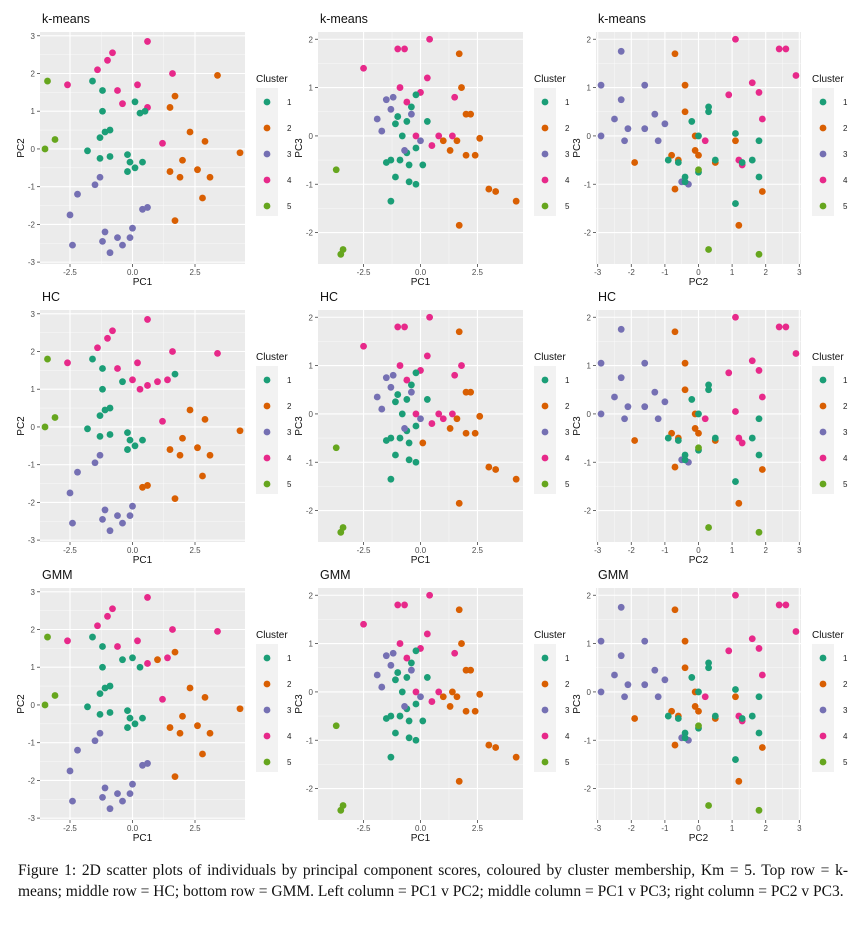 Image resolution: width=866 pixels, height=933 pixels. What do you see at coordinates (845, 710) in the screenshot?
I see `legend-label: 3` at bounding box center [845, 710].